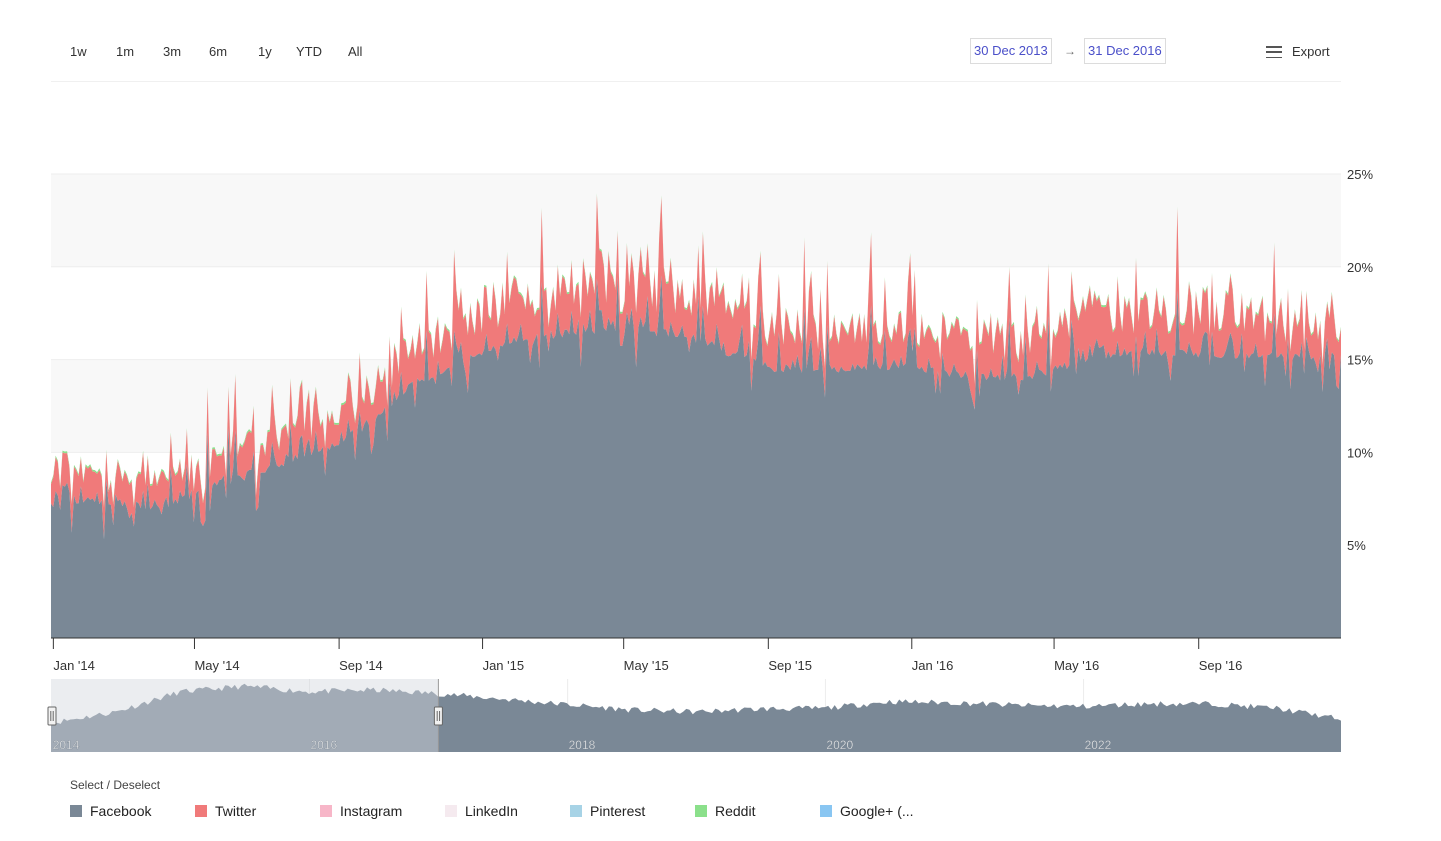  Describe the element at coordinates (735, 811) in the screenshot. I see `legend-label: Reddit` at that location.